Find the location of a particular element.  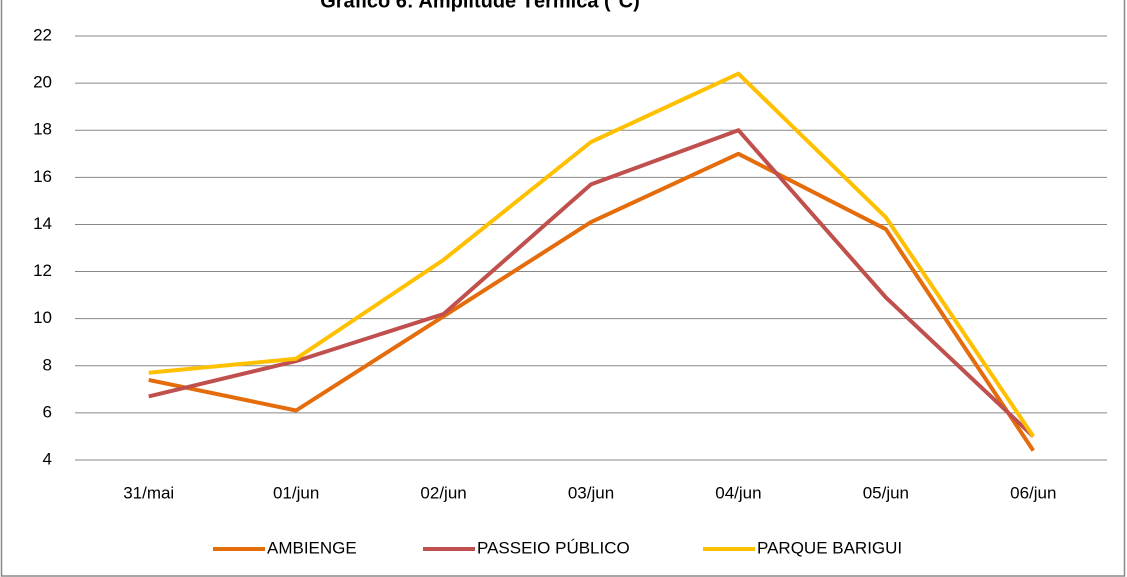

chart-title: Gráfico 6: Amplitude Térmica (°C) is located at coordinates (480, 6).